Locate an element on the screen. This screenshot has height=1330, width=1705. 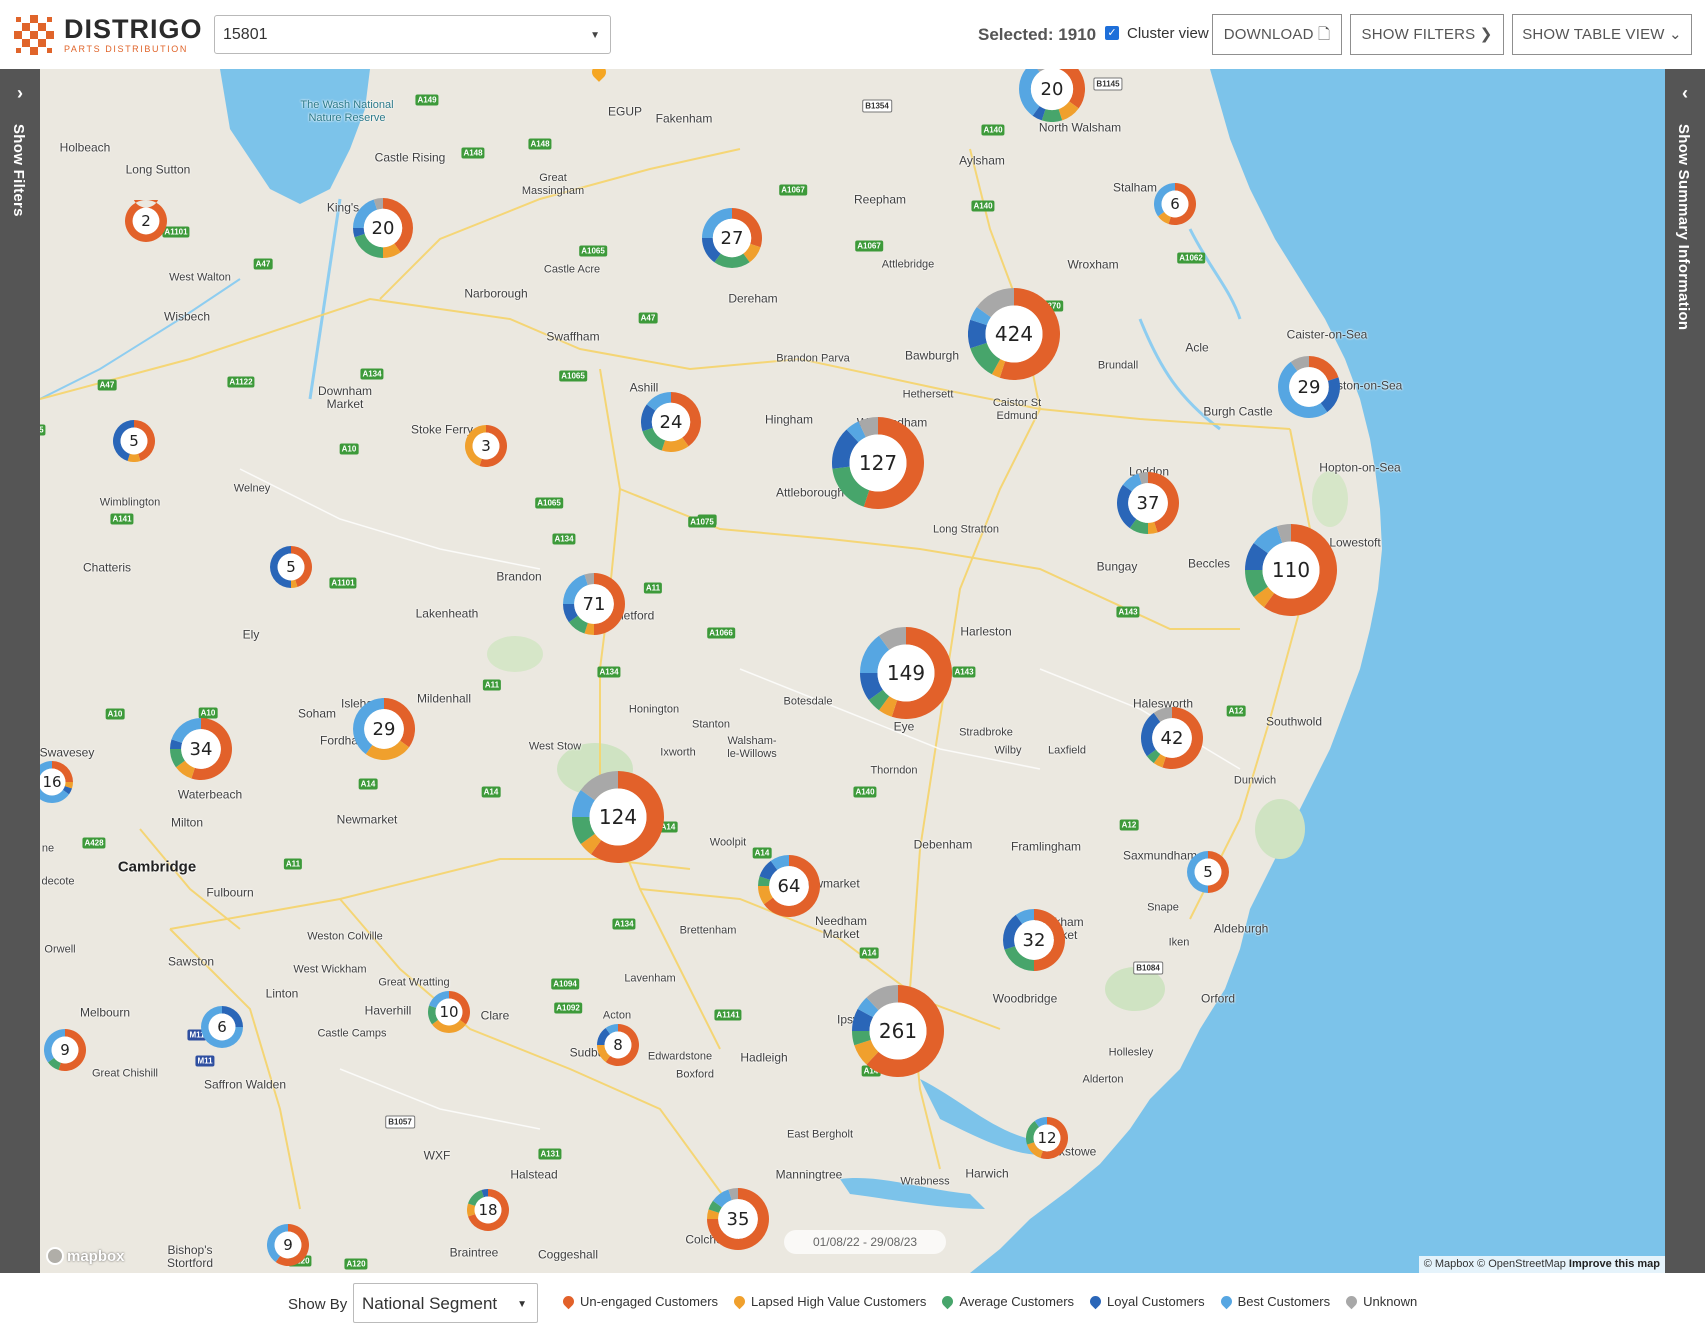
cluster-marker: 42 is located at coordinates (1172, 738).